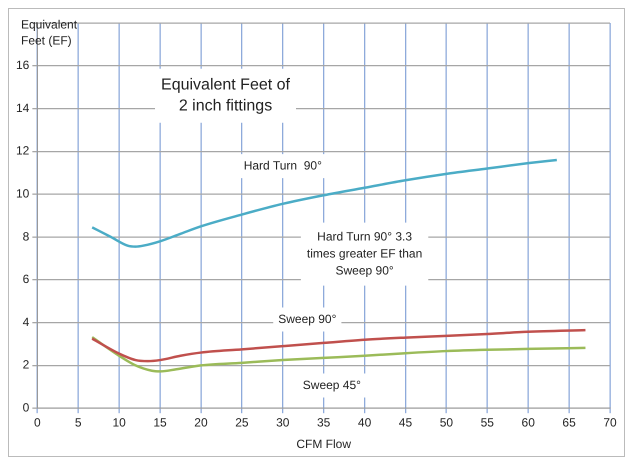  Describe the element at coordinates (23, 65) in the screenshot. I see `y-tick-label: 16` at that location.